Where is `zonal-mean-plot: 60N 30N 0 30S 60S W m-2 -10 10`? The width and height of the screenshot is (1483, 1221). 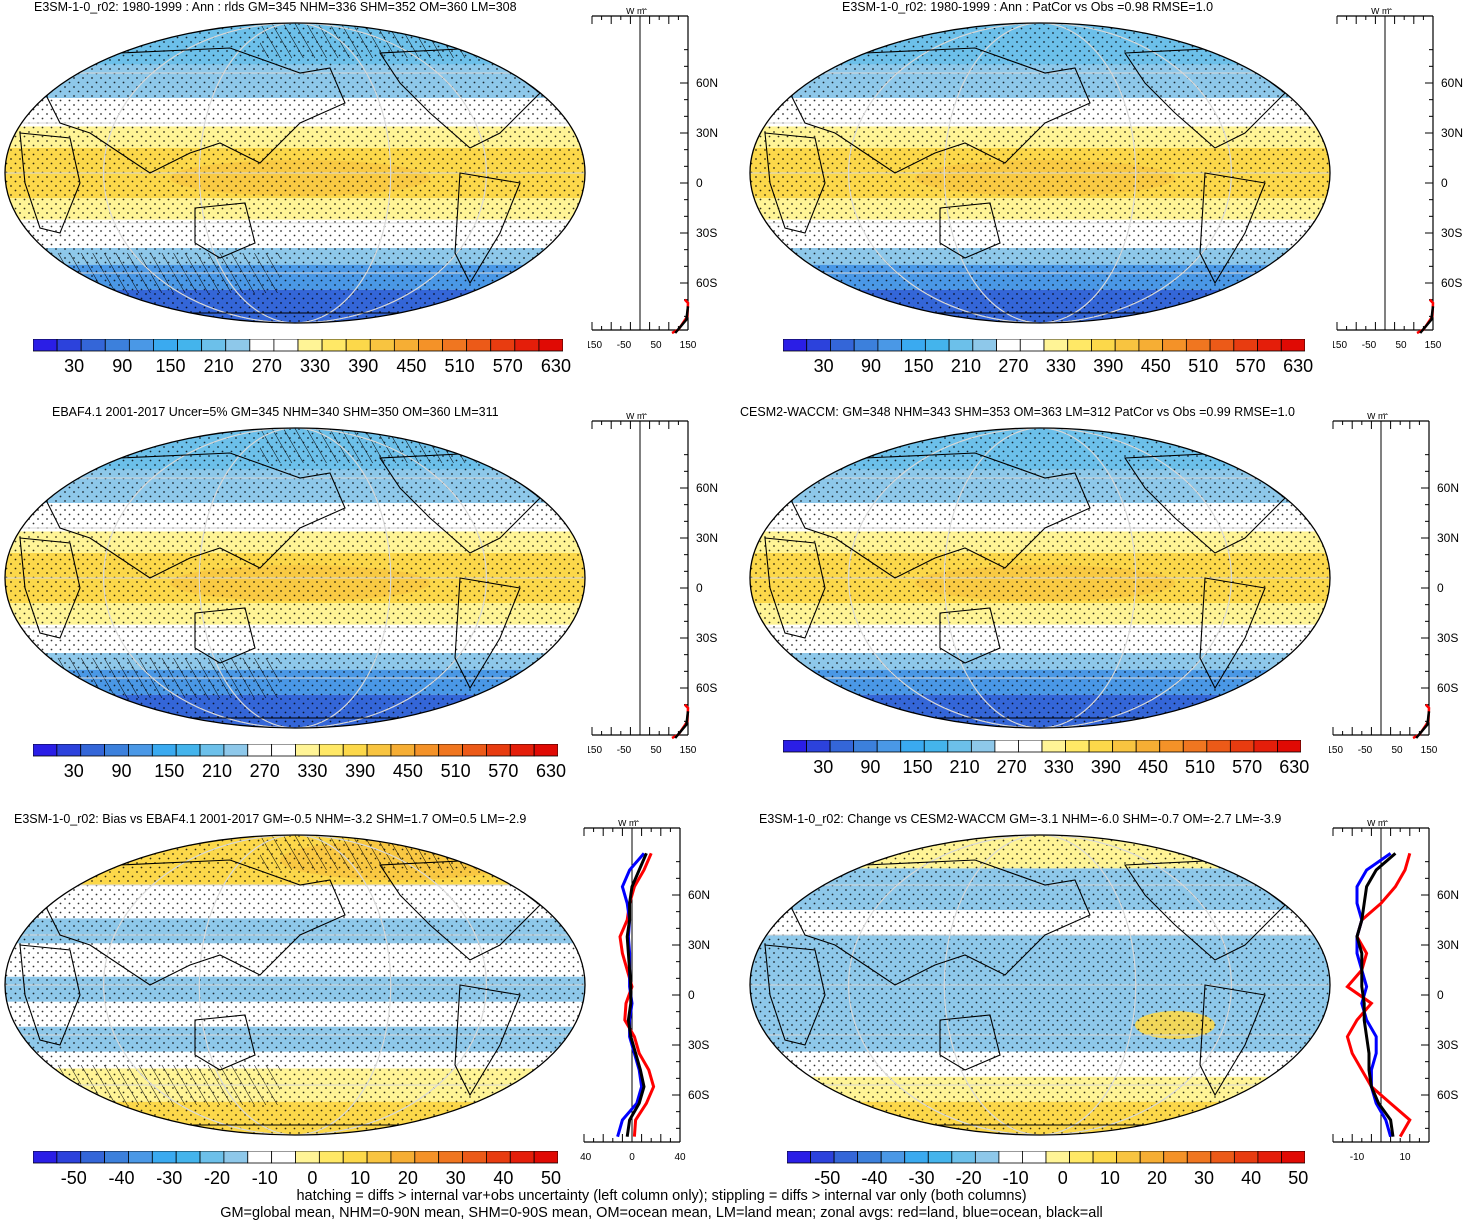 zonal-mean-plot: 60N 30N 0 30S 60S W m-2 -10 10 is located at coordinates (1395, 991).